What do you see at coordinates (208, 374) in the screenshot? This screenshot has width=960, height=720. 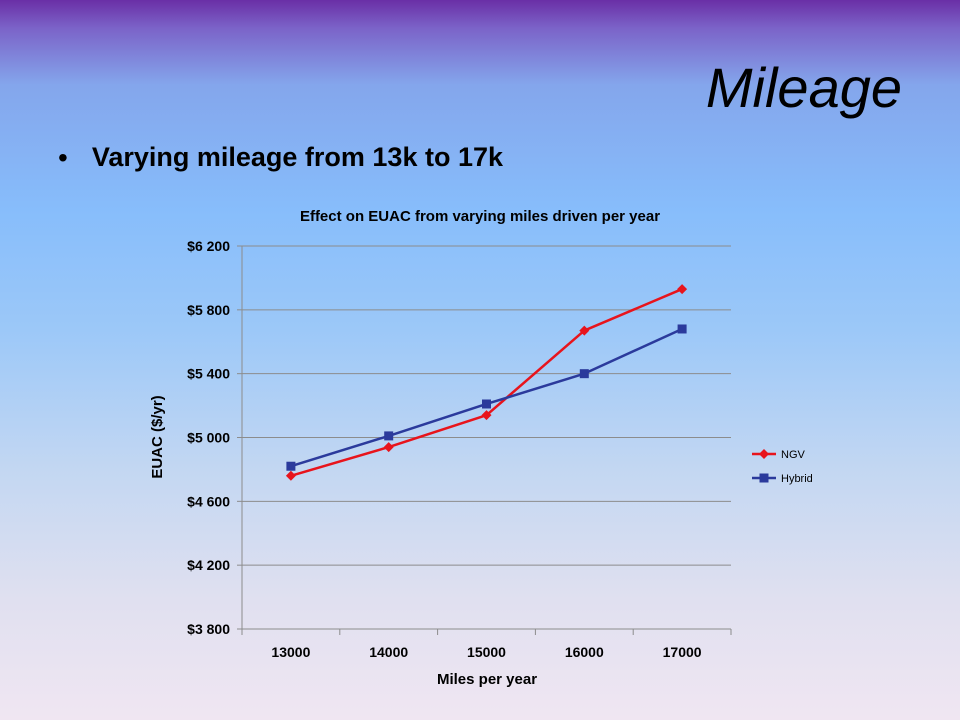 I see `y-tick-label: $5 400` at bounding box center [208, 374].